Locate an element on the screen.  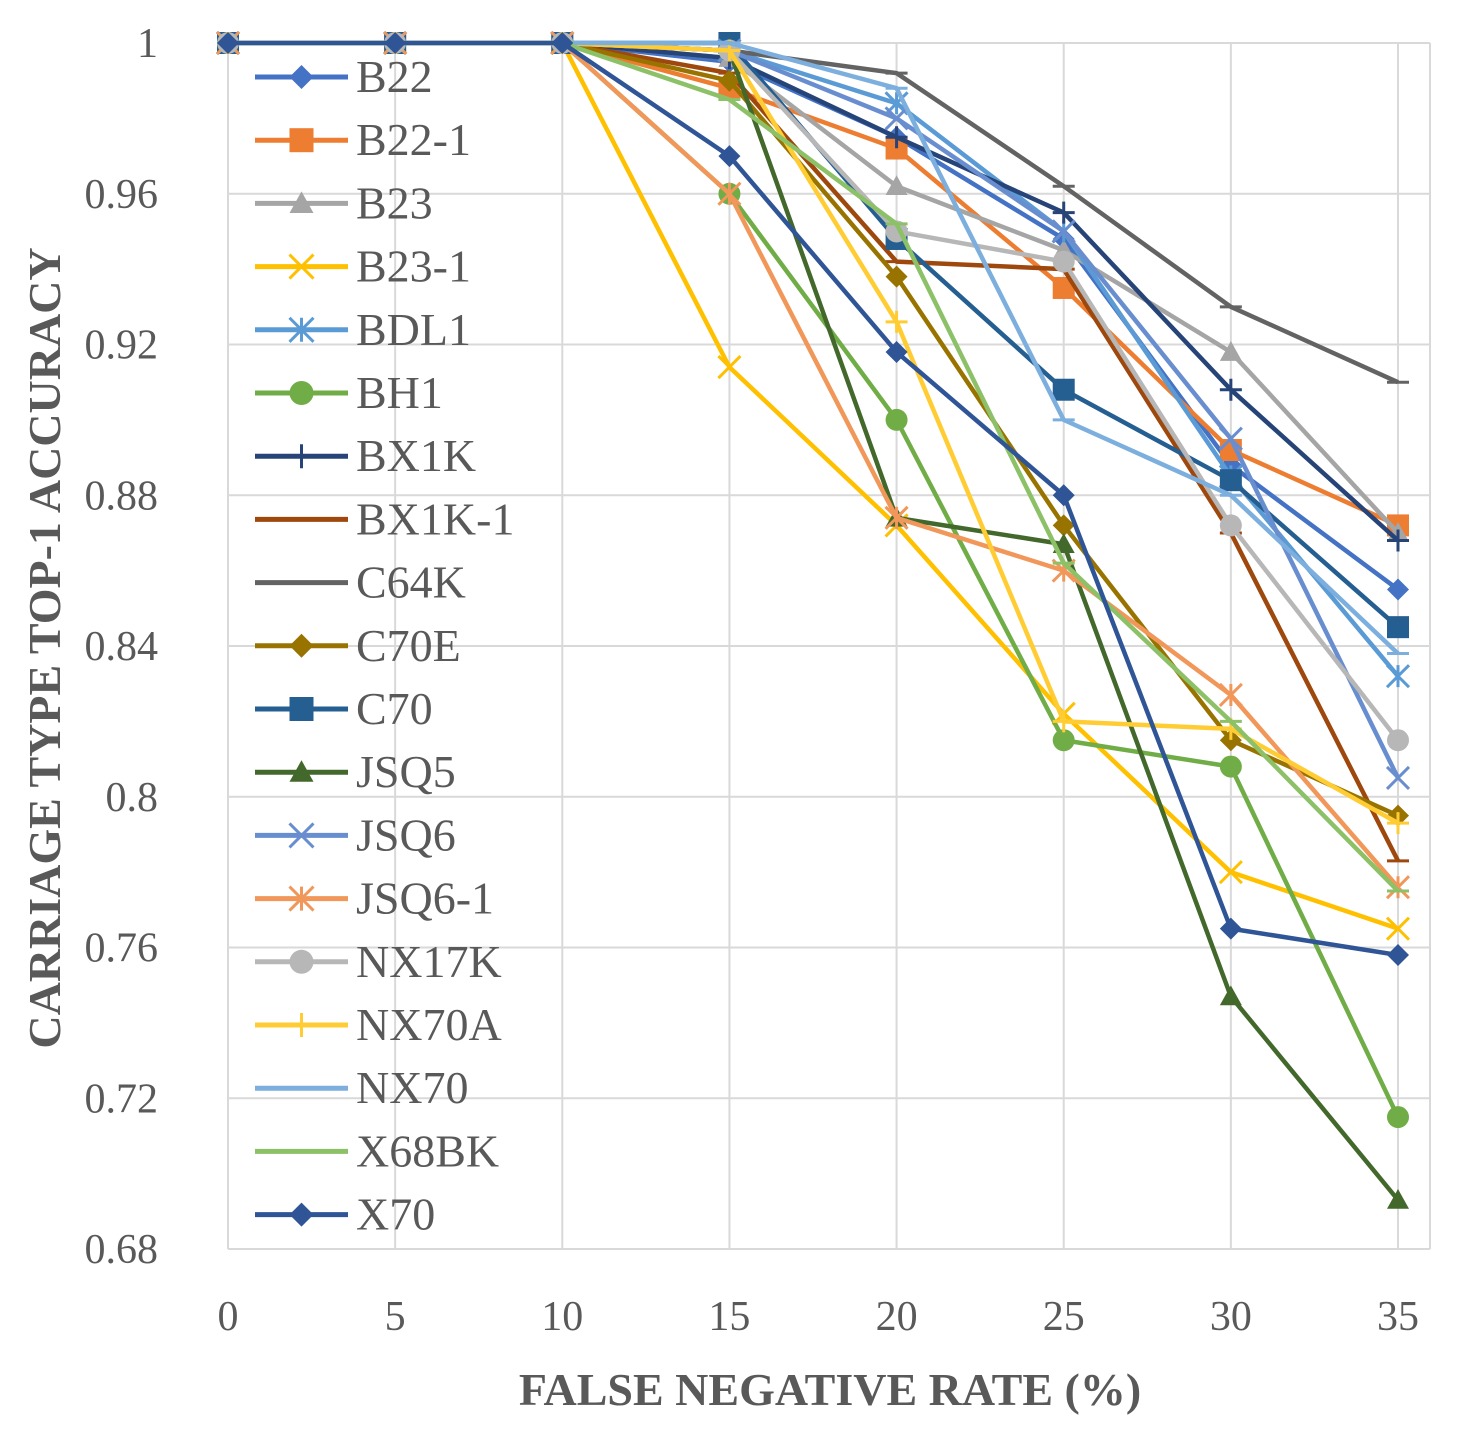
x-tick-label: 30 is located at coordinates (1231, 1317).